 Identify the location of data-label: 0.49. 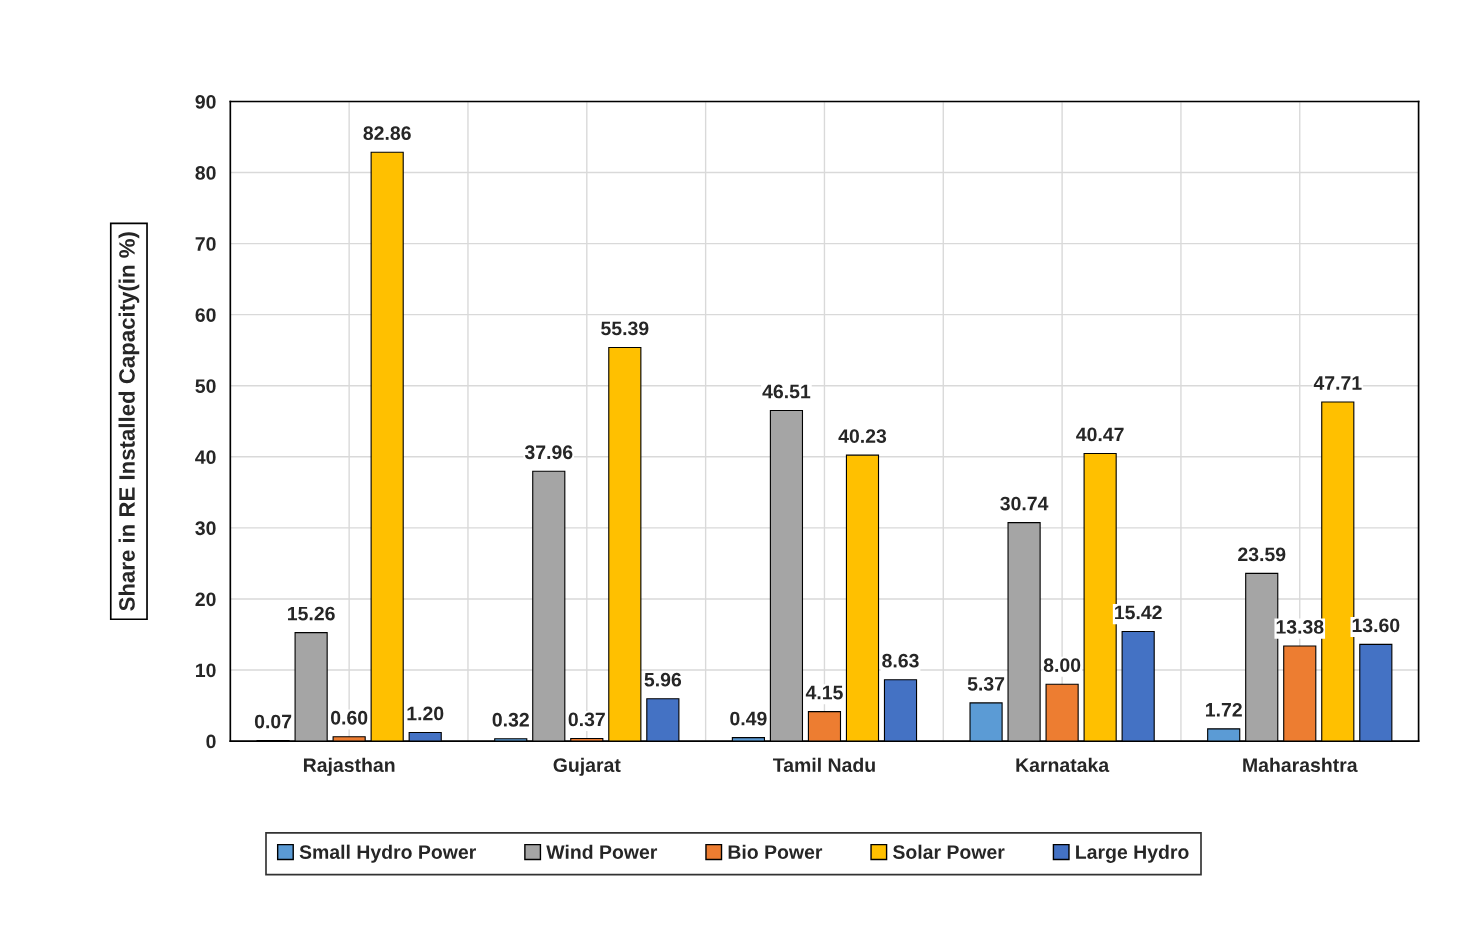
(748, 718).